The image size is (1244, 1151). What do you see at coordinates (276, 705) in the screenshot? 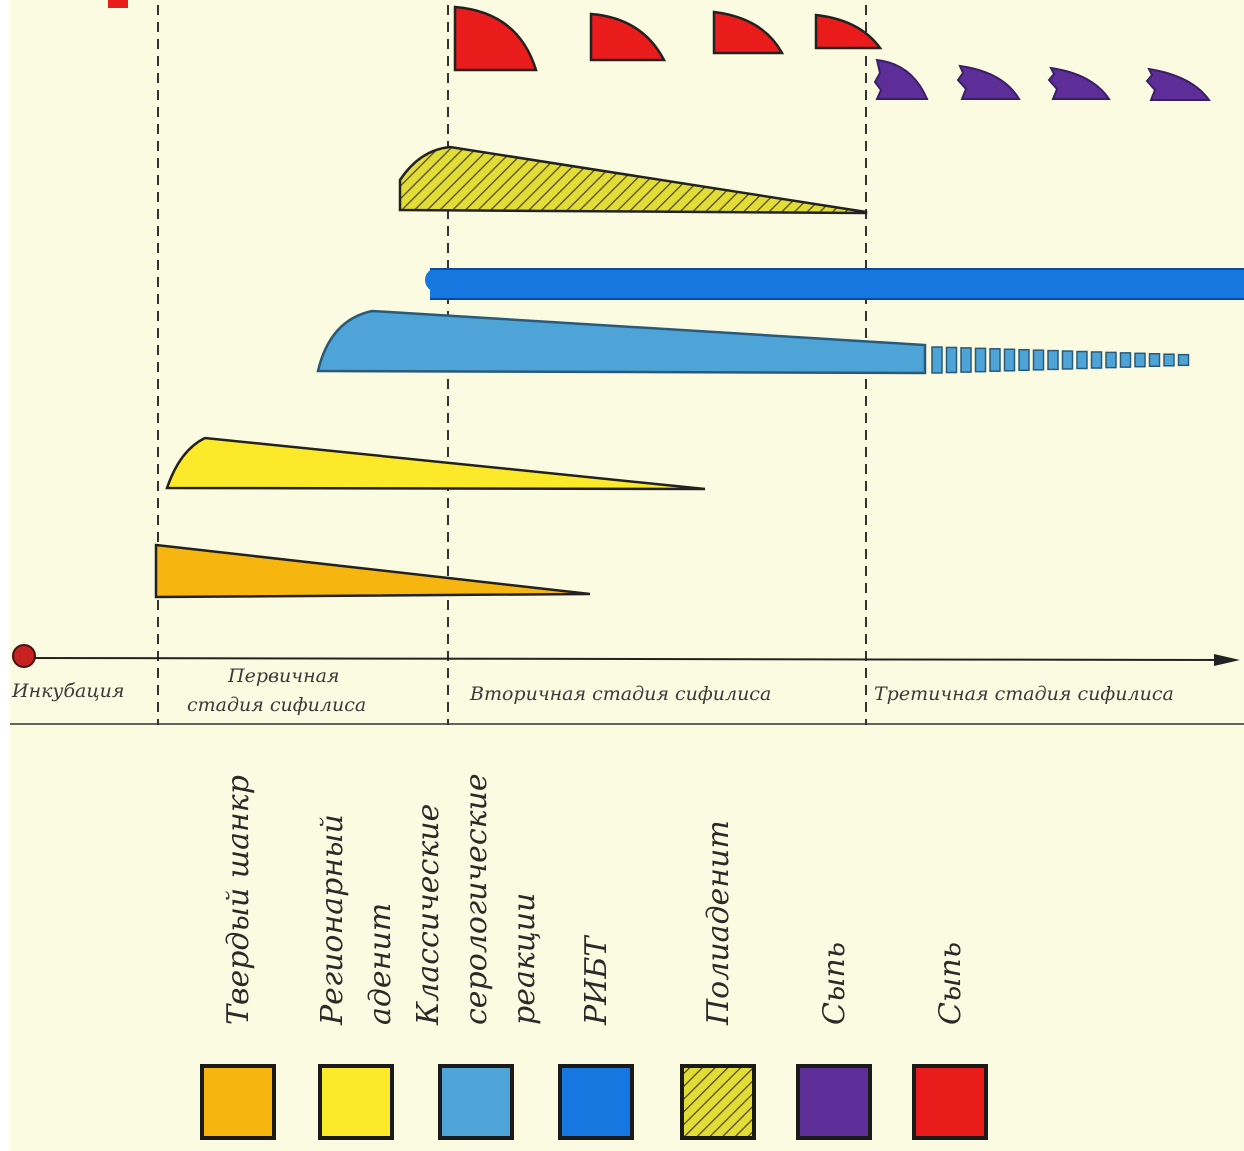
I see `stage-label-primary-line2: стадия сифилиса` at bounding box center [276, 705].